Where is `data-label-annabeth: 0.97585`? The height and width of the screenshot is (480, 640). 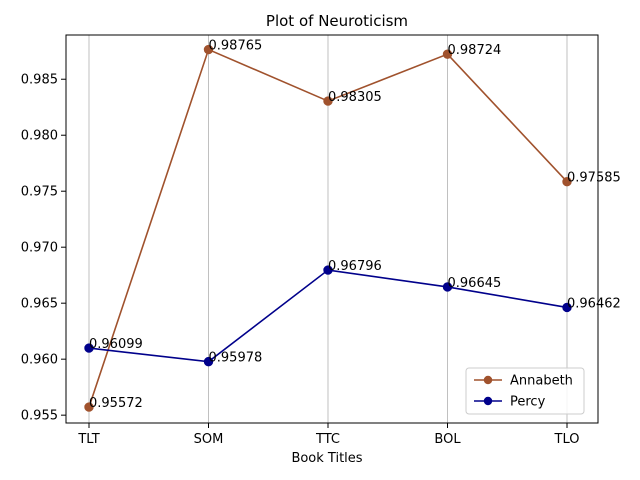 data-label-annabeth: 0.97585 is located at coordinates (594, 178).